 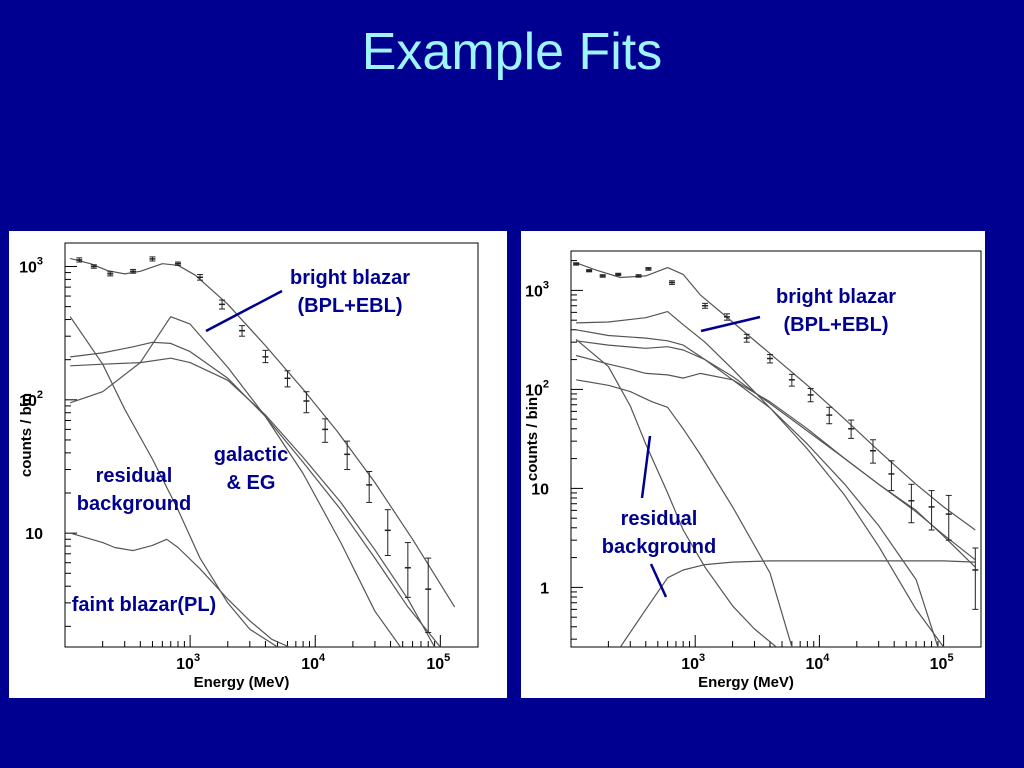 What do you see at coordinates (512, 52) in the screenshot?
I see `slide-title: Example Fits` at bounding box center [512, 52].